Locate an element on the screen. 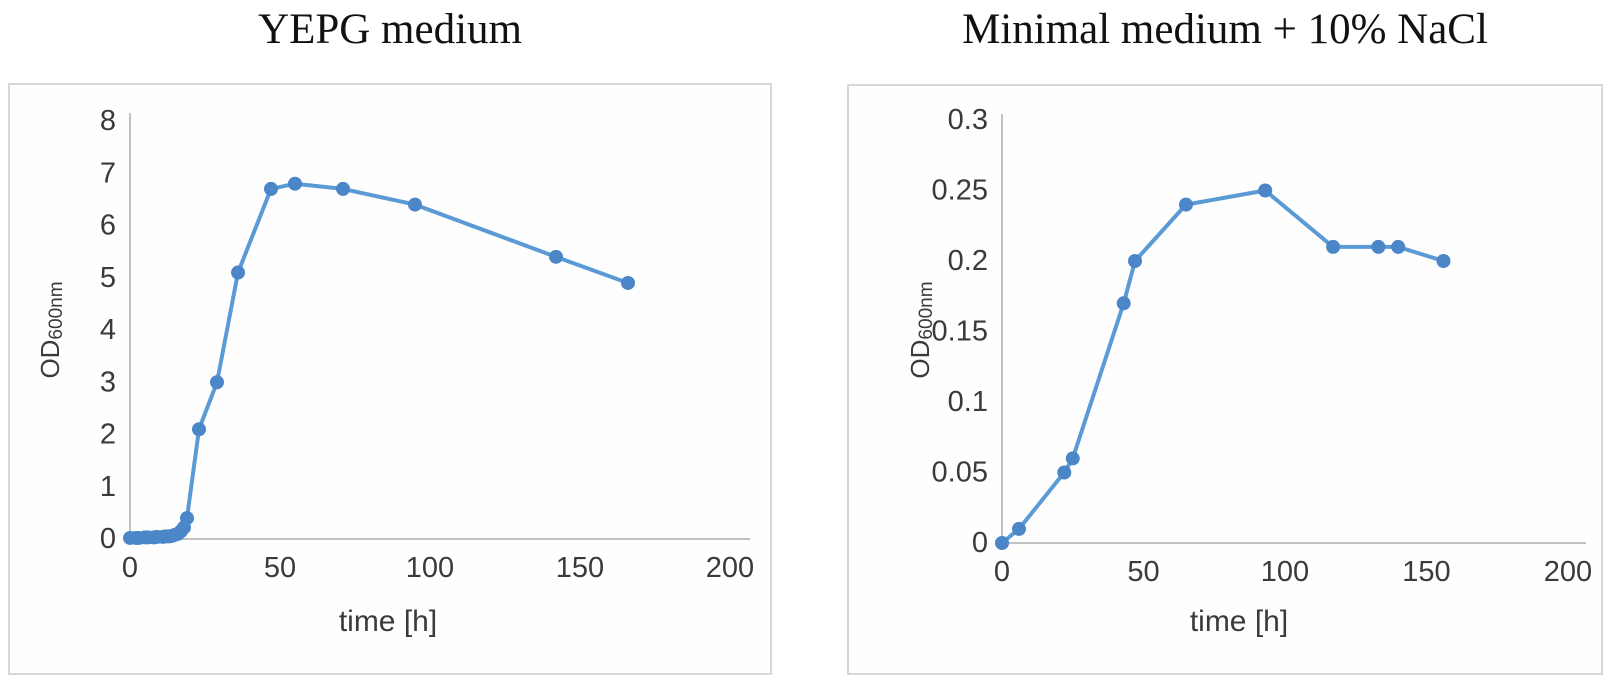  y-tick-label: 6 is located at coordinates (108, 226).